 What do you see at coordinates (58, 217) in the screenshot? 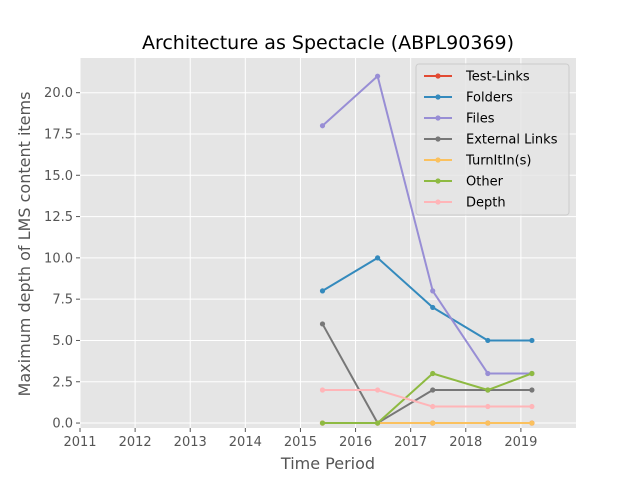
I see `y-tick-label: 12.5` at bounding box center [58, 217].